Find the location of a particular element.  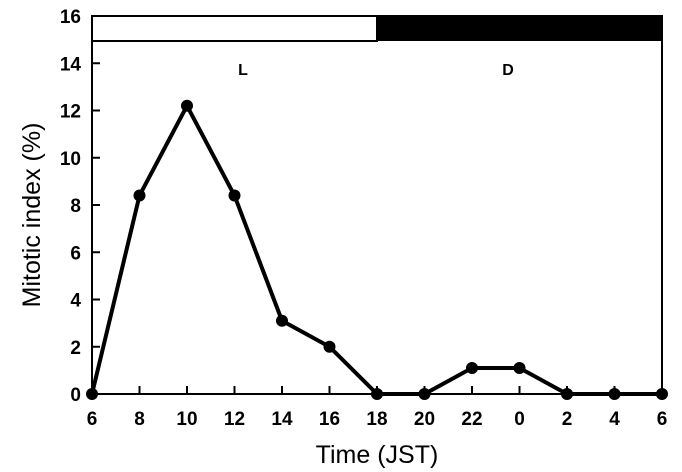

y-tick-label: 14 is located at coordinates (71, 64).